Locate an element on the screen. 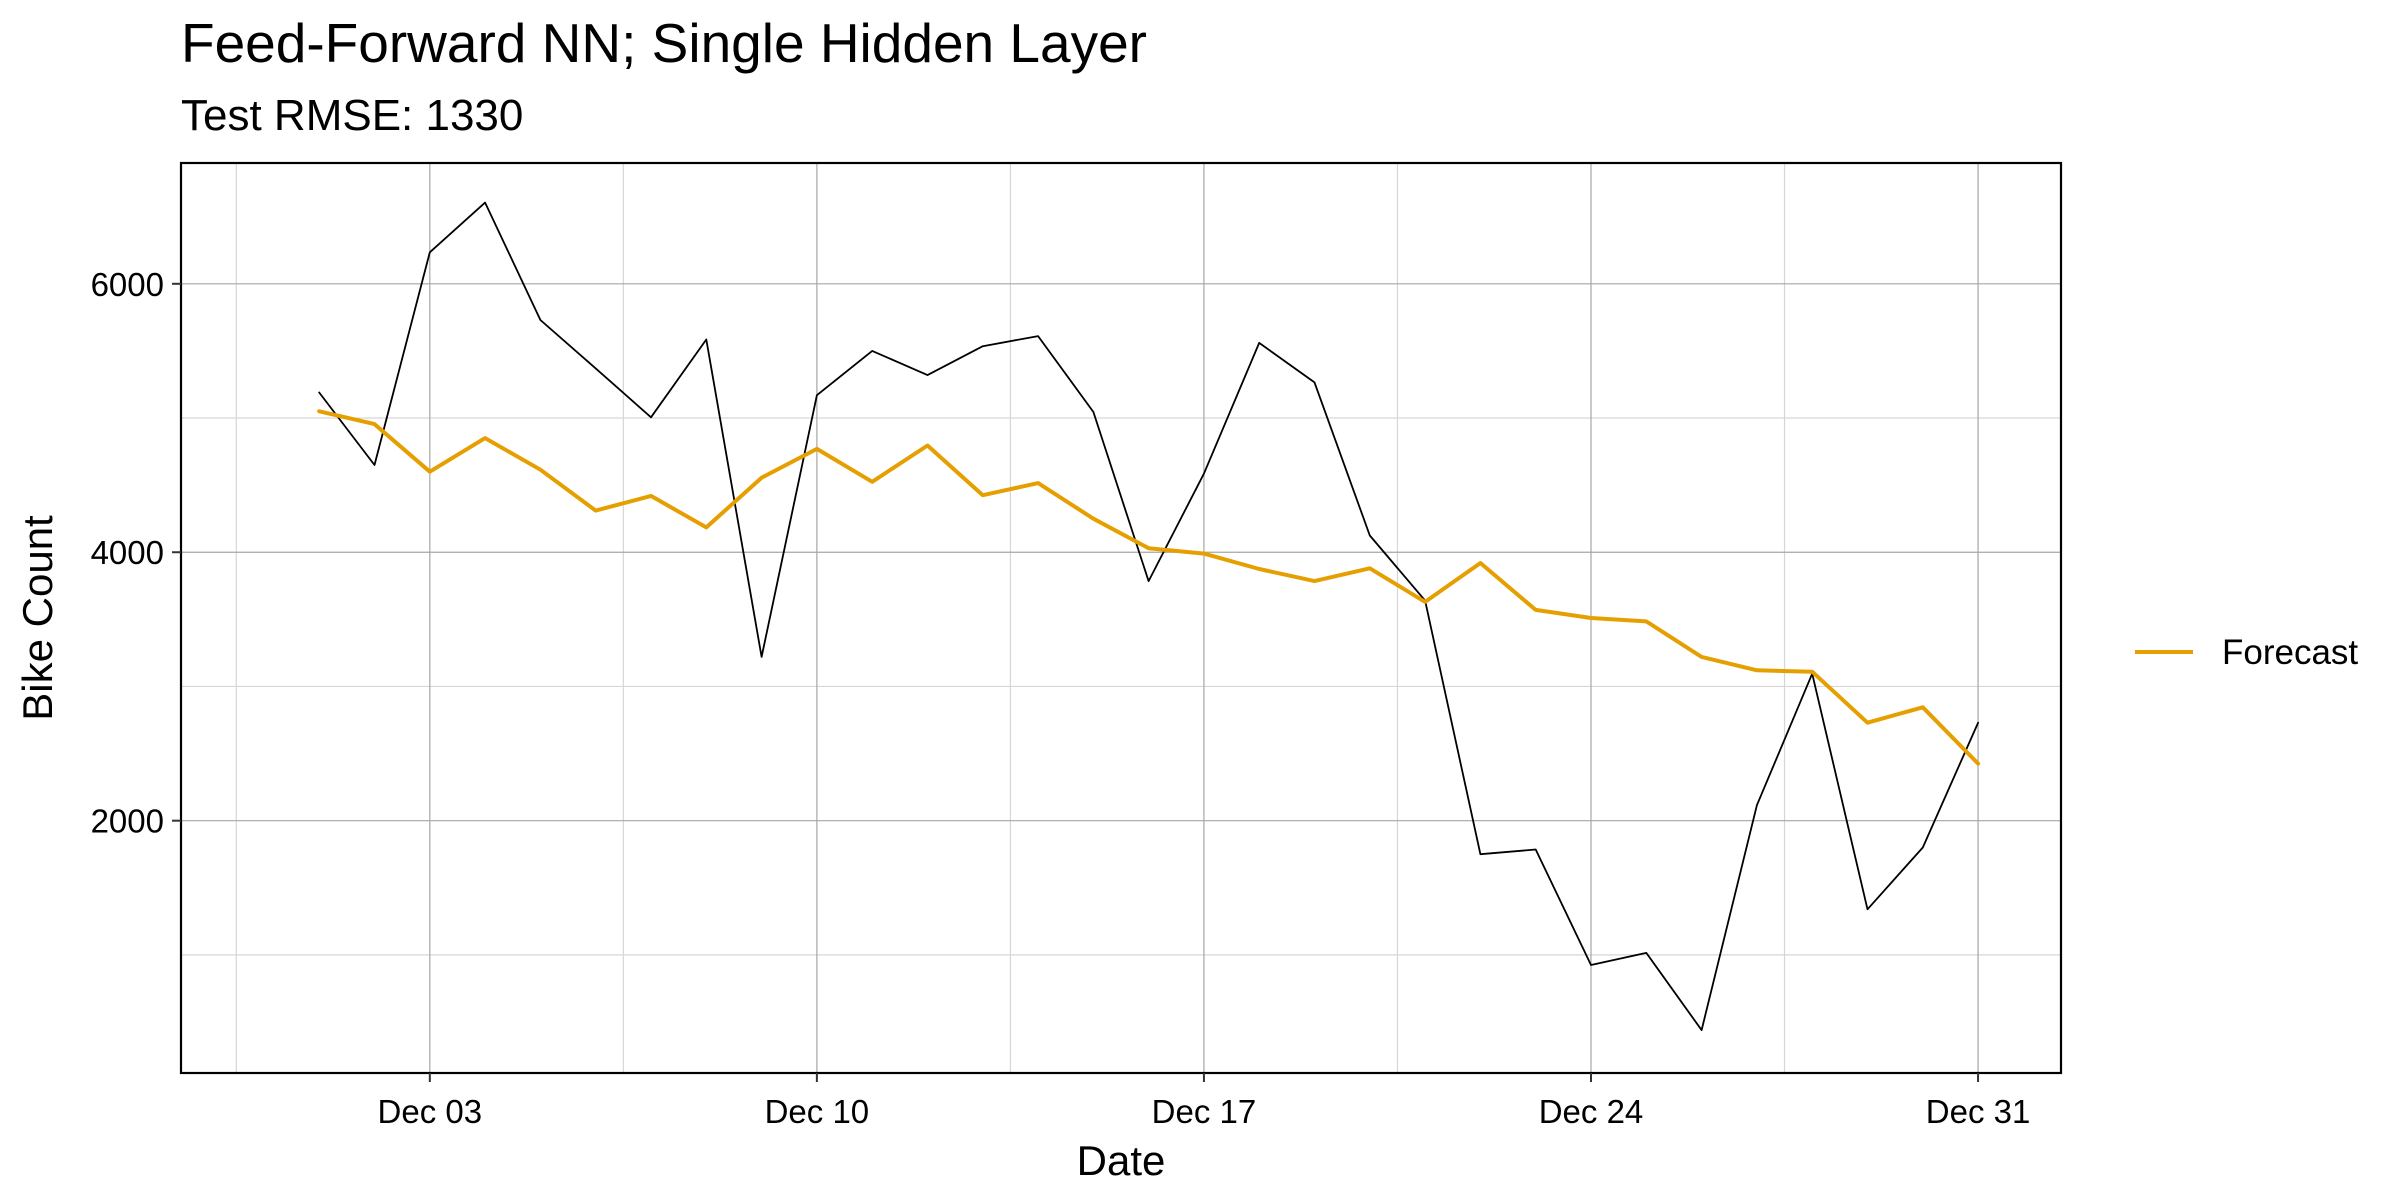 The image size is (2400, 1200). y-tick-label: 4000 is located at coordinates (127, 552).